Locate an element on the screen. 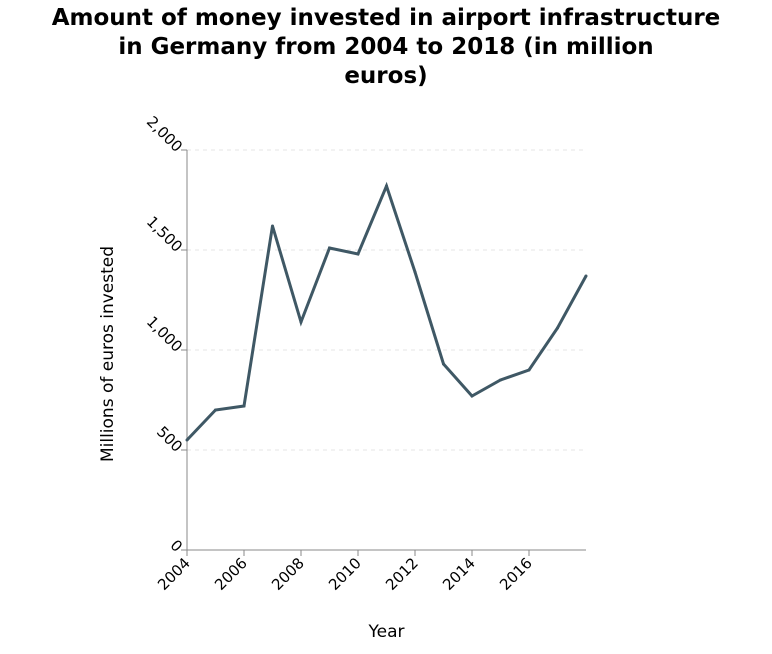 Image resolution: width=772 pixels, height=654 pixels. x-tick-label: 2010 is located at coordinates (345, 574).